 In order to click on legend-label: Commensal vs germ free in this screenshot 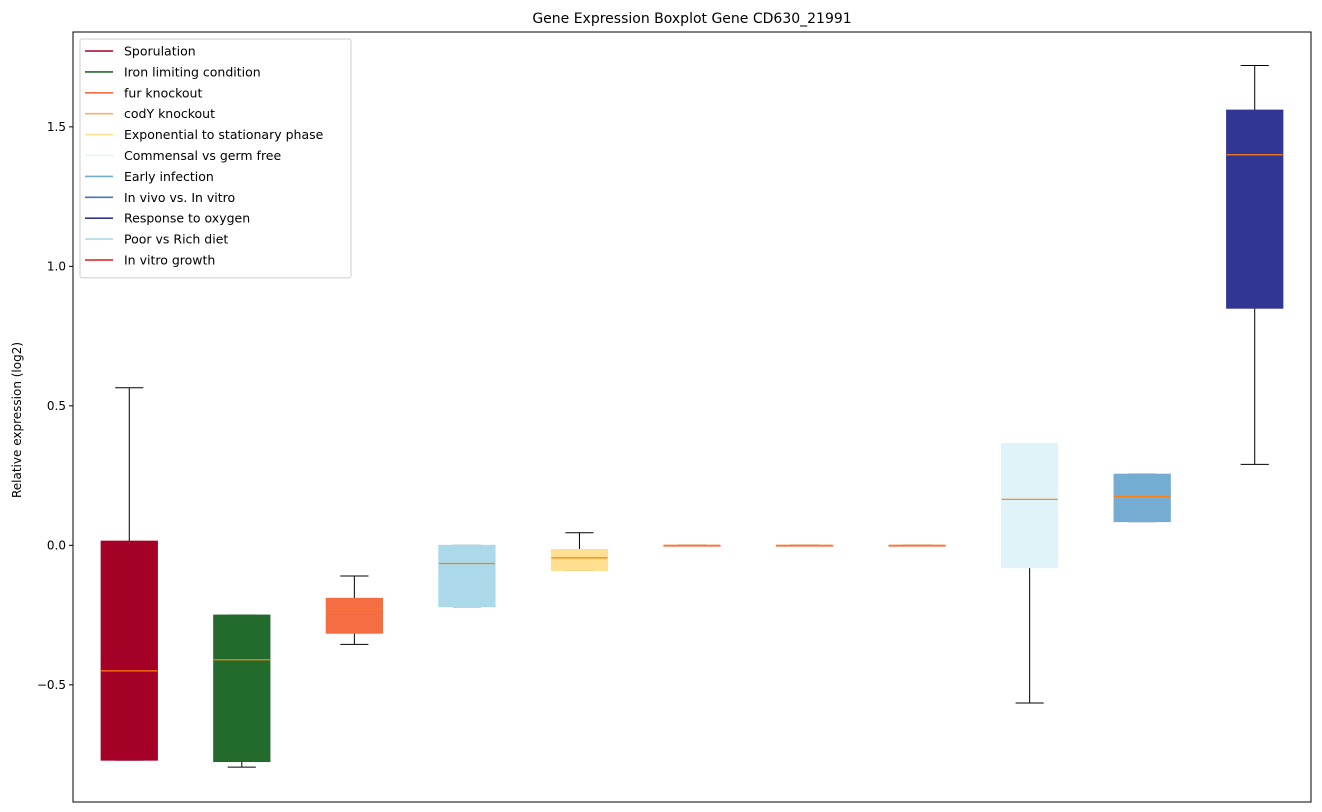, I will do `click(202, 155)`.